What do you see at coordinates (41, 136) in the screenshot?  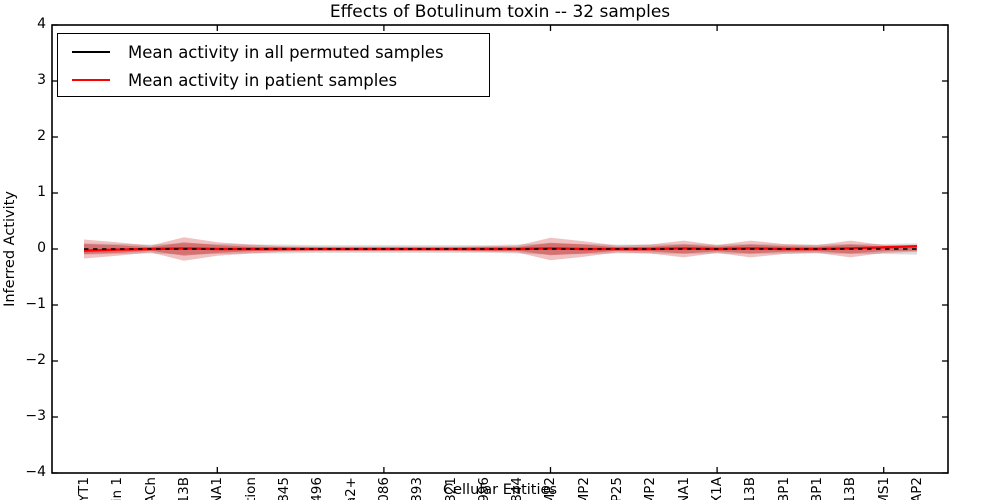 I see `y-tick-label: 2` at bounding box center [41, 136].